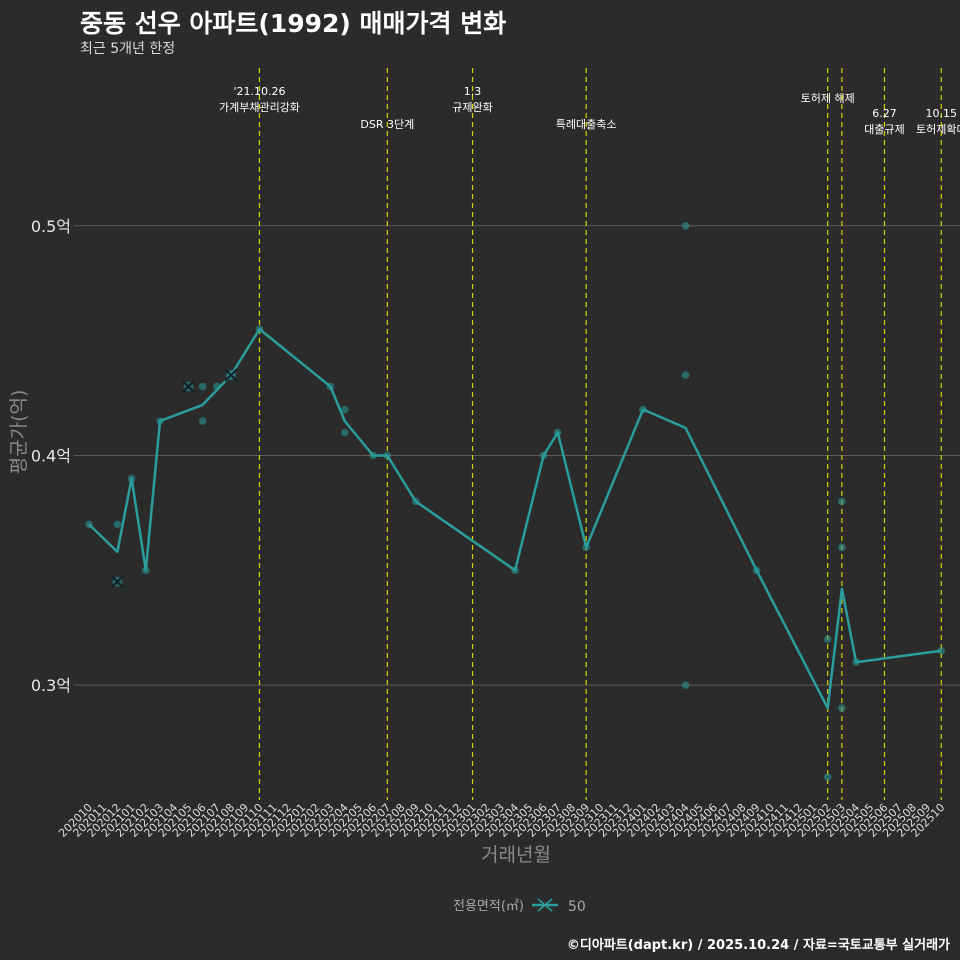 The image size is (960, 960). I want to click on event-label: '21.10.26, so click(259, 91).